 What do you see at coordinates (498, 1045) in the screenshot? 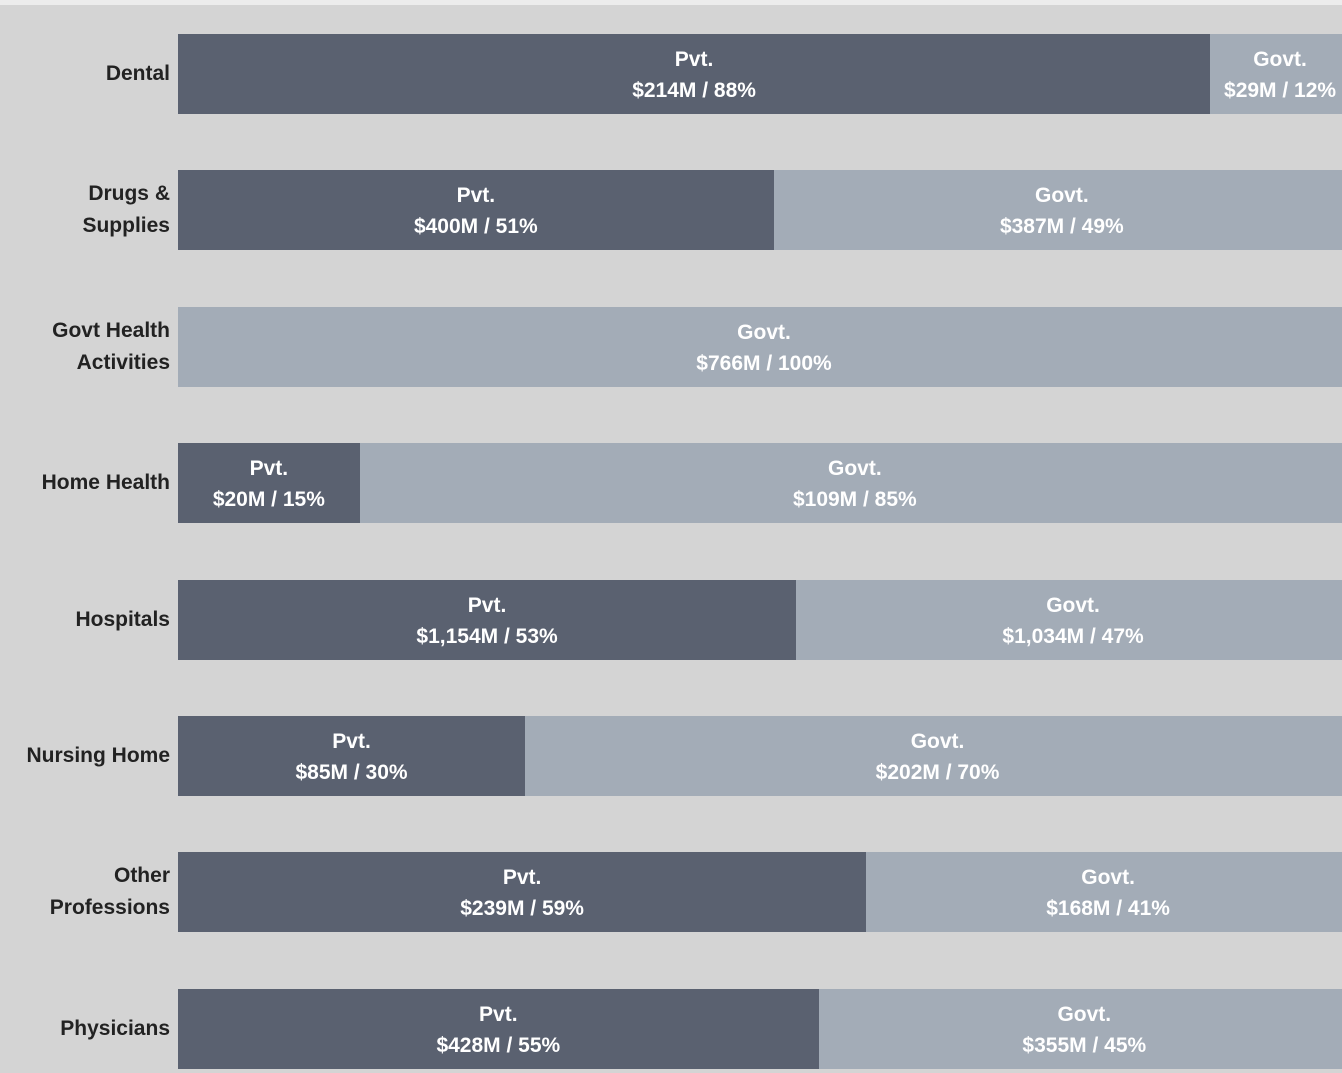
I see `value-label: $428M / 55%` at bounding box center [498, 1045].